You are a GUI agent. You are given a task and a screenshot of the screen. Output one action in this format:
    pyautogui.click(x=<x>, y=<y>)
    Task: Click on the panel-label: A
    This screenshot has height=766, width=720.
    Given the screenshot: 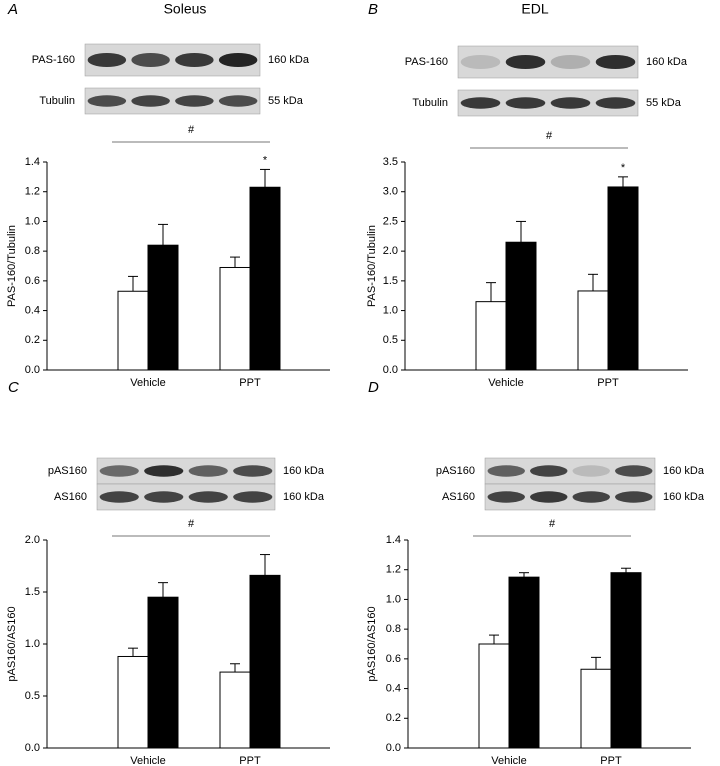 What is the action you would take?
    pyautogui.click(x=12, y=9)
    